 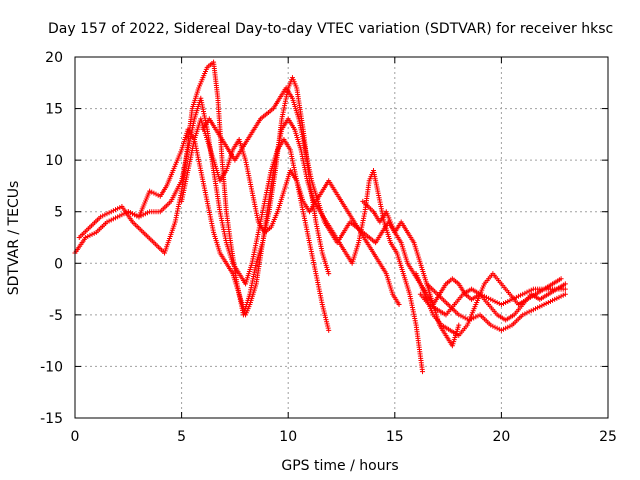 What do you see at coordinates (75, 437) in the screenshot?
I see `x-tick-label: 0` at bounding box center [75, 437].